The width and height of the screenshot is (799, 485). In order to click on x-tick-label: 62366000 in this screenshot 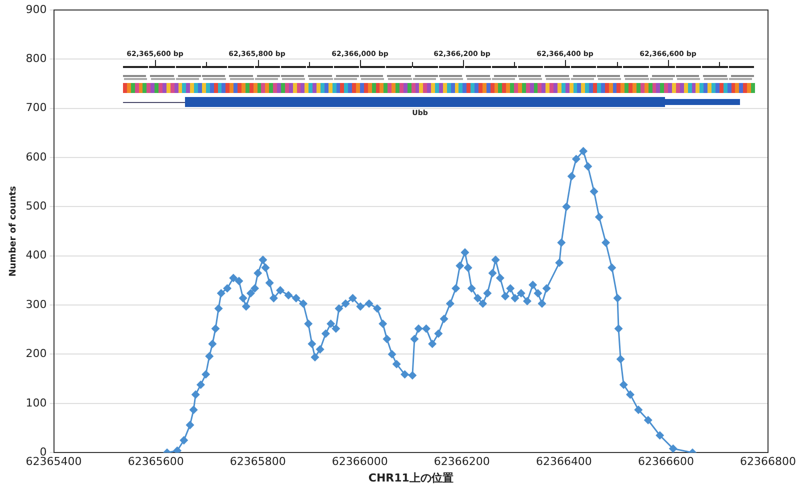, I will do `click(360, 461)`.